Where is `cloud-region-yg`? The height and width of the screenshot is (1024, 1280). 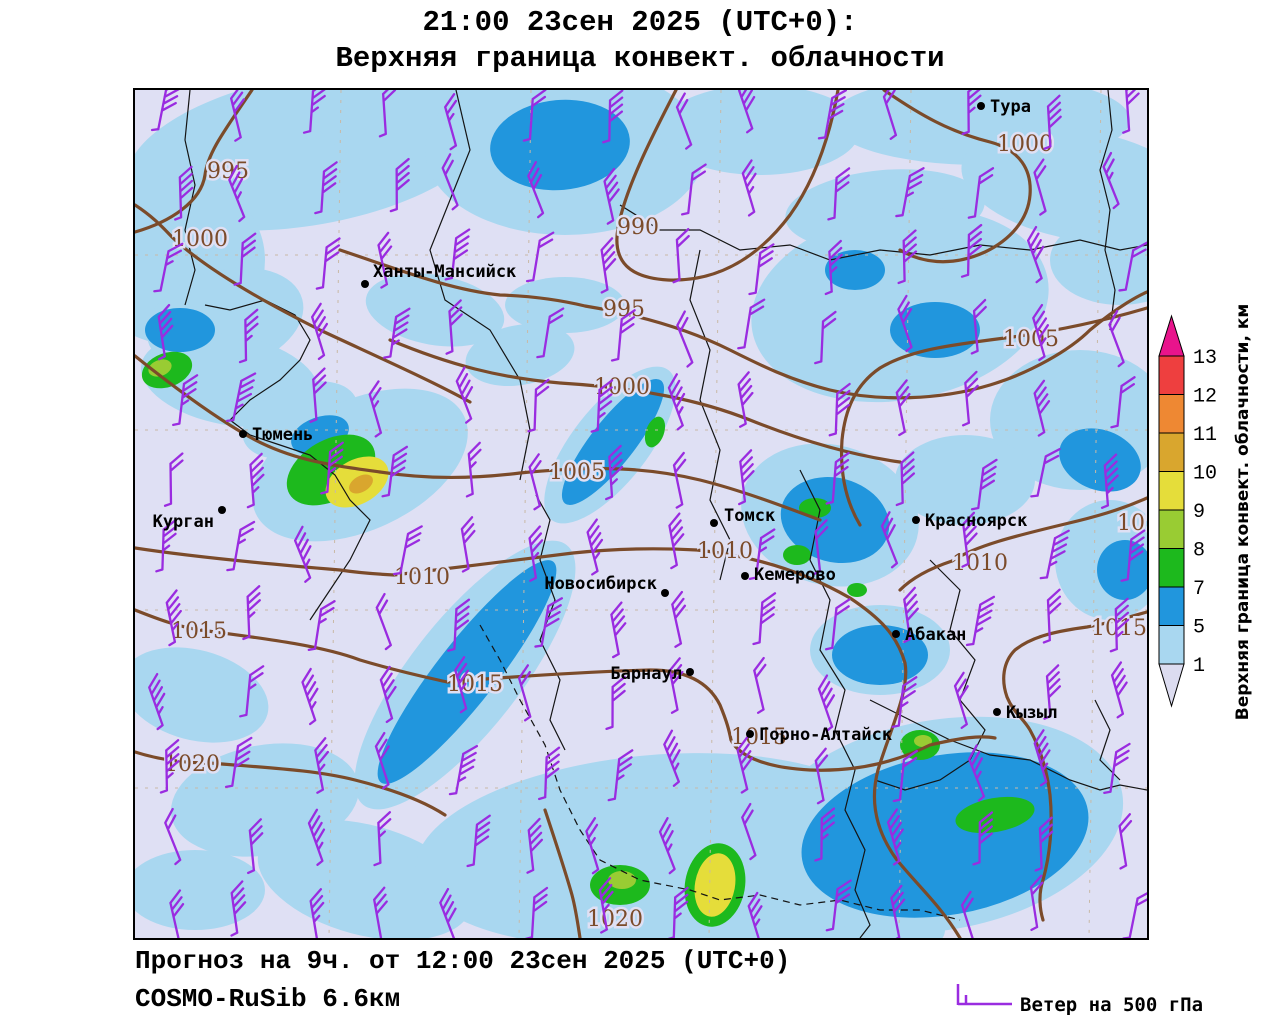
cloud-region-yg is located at coordinates (622, 880).